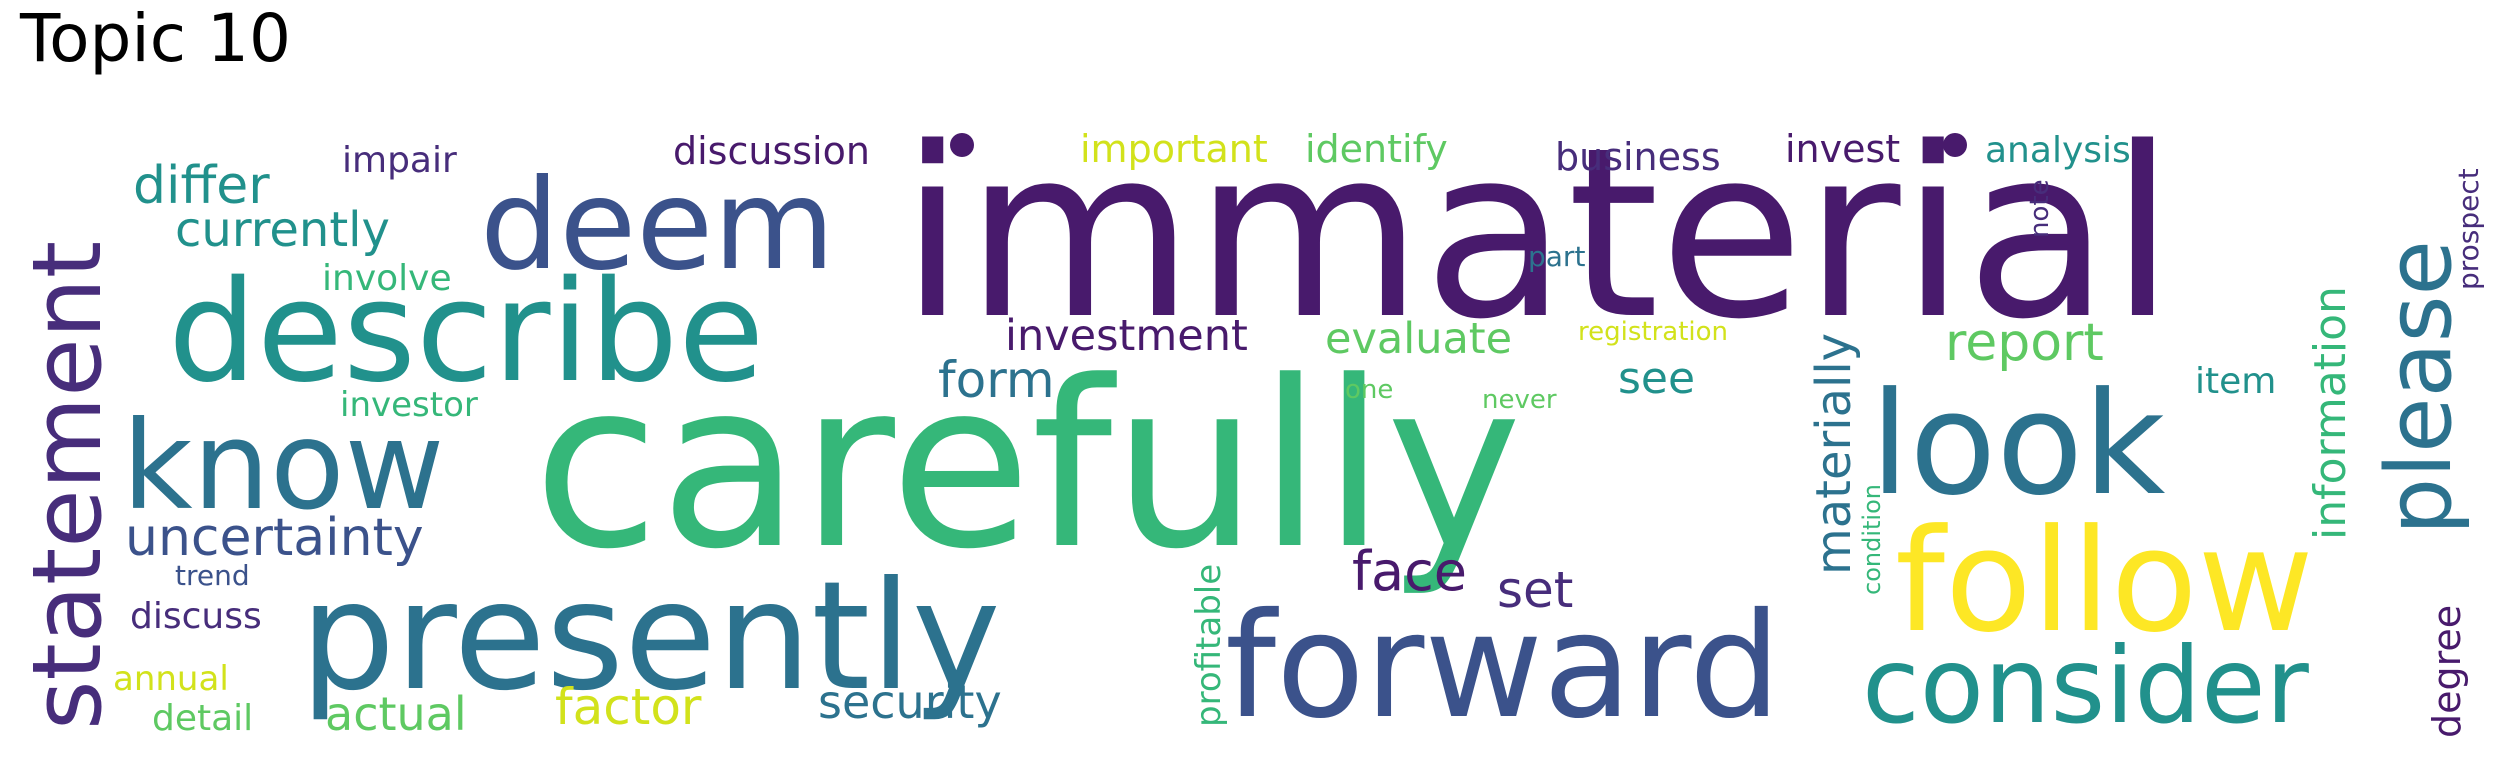 The width and height of the screenshot is (2504, 764). I want to click on word-annual: annual, so click(171, 679).